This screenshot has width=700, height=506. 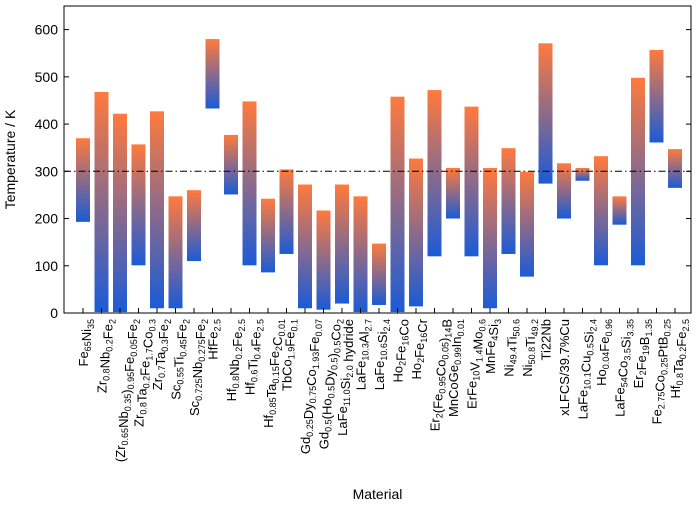 I want to click on x-tick-label: Fe65Ni35, so click(x=86, y=342).